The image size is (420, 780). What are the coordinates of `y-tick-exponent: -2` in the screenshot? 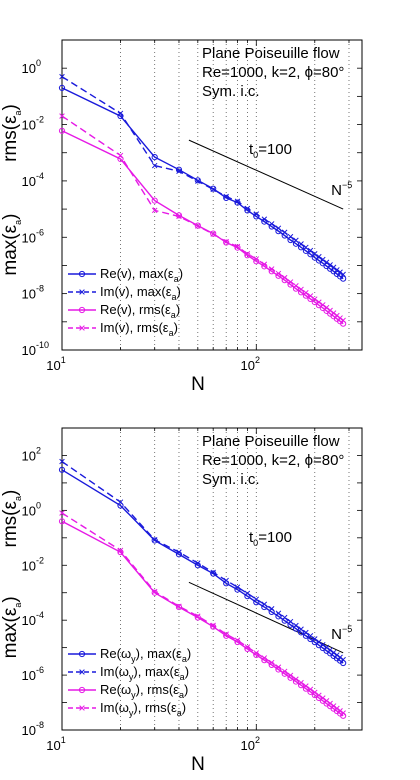 It's located at (40, 120).